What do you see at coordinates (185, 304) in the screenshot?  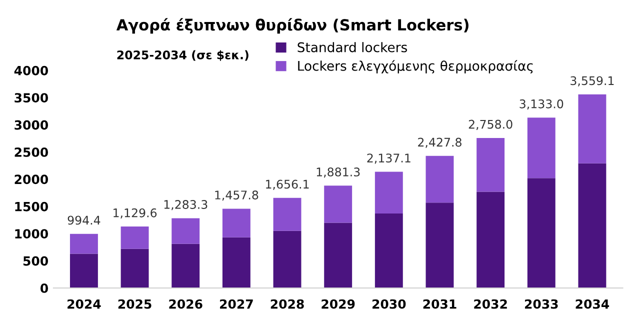 I see `x-tick-label: 2026` at bounding box center [185, 304].